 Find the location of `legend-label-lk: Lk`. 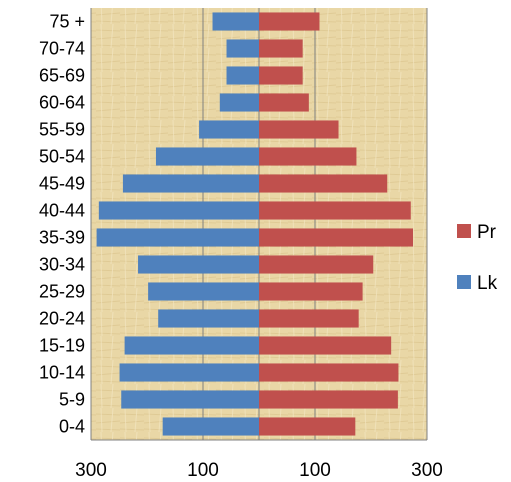

legend-label-lk: Lk is located at coordinates (487, 283).